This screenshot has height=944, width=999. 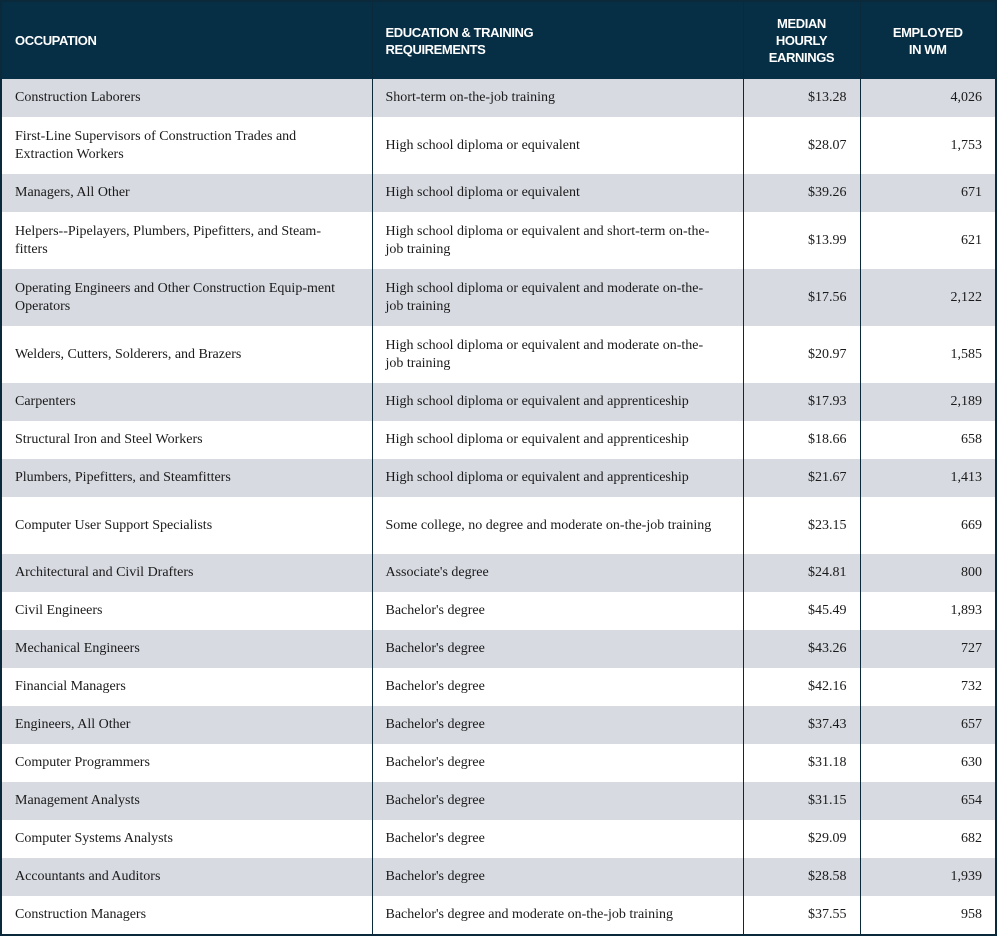 What do you see at coordinates (801, 839) in the screenshot?
I see `earnings-cell: $29.09` at bounding box center [801, 839].